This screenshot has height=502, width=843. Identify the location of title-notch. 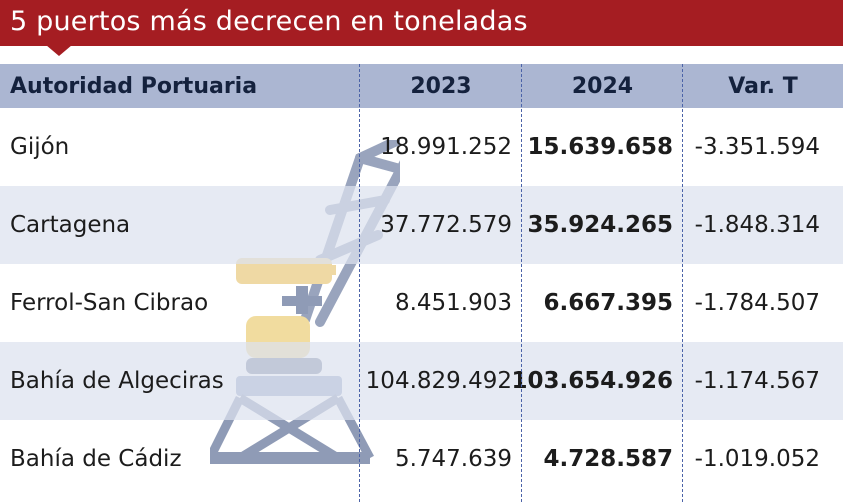
(59, 50).